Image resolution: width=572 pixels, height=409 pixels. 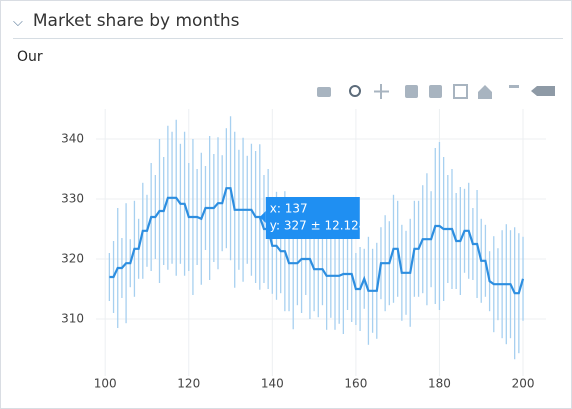 What do you see at coordinates (381, 91) in the screenshot?
I see `pan-icon` at bounding box center [381, 91].